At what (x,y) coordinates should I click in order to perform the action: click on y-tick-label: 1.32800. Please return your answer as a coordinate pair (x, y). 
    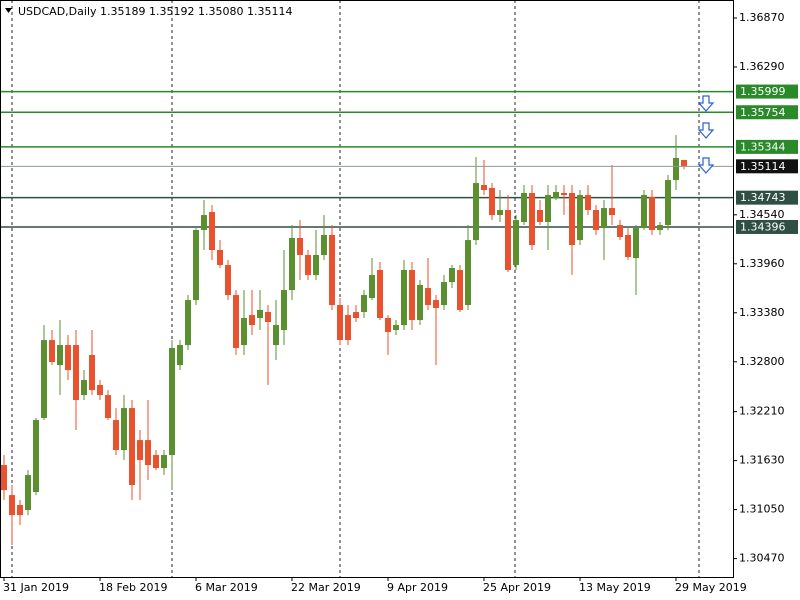
    Looking at the image, I should click on (762, 361).